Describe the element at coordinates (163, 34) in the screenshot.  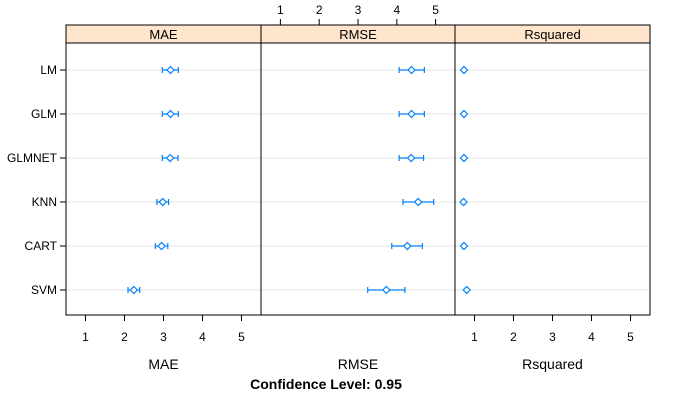
I see `strip-label-mae: MAE` at that location.